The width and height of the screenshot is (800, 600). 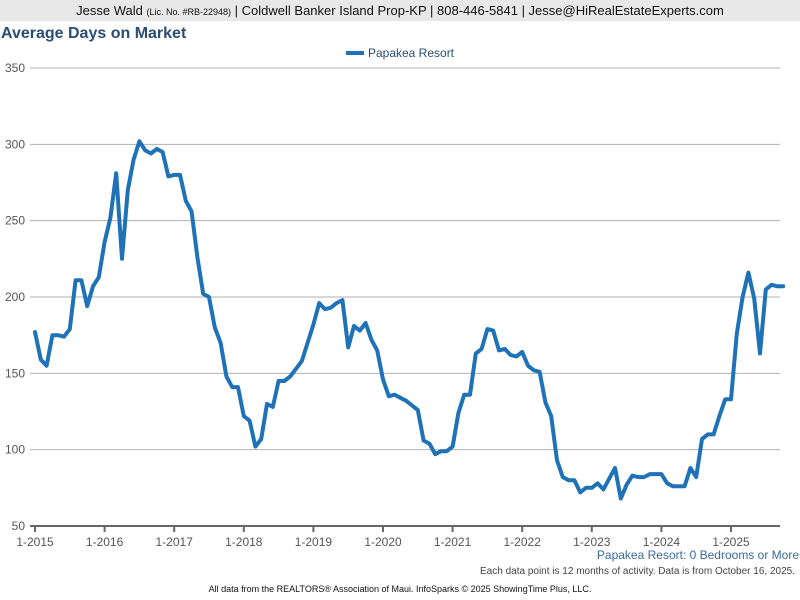 What do you see at coordinates (15, 144) in the screenshot?
I see `y-tick-label: 300` at bounding box center [15, 144].